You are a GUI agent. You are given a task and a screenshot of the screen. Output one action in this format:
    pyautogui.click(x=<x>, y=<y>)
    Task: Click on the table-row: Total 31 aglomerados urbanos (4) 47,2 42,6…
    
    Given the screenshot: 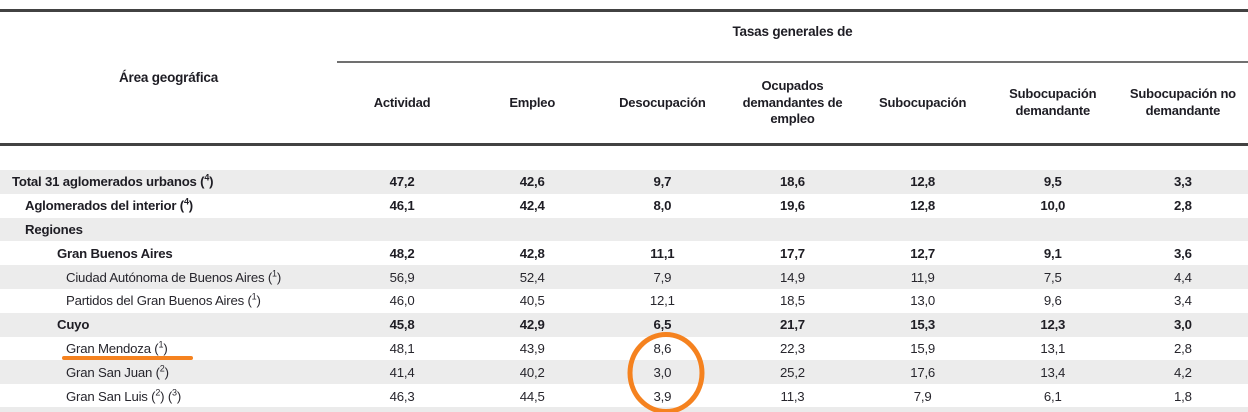 What is the action you would take?
    pyautogui.click(x=624, y=182)
    